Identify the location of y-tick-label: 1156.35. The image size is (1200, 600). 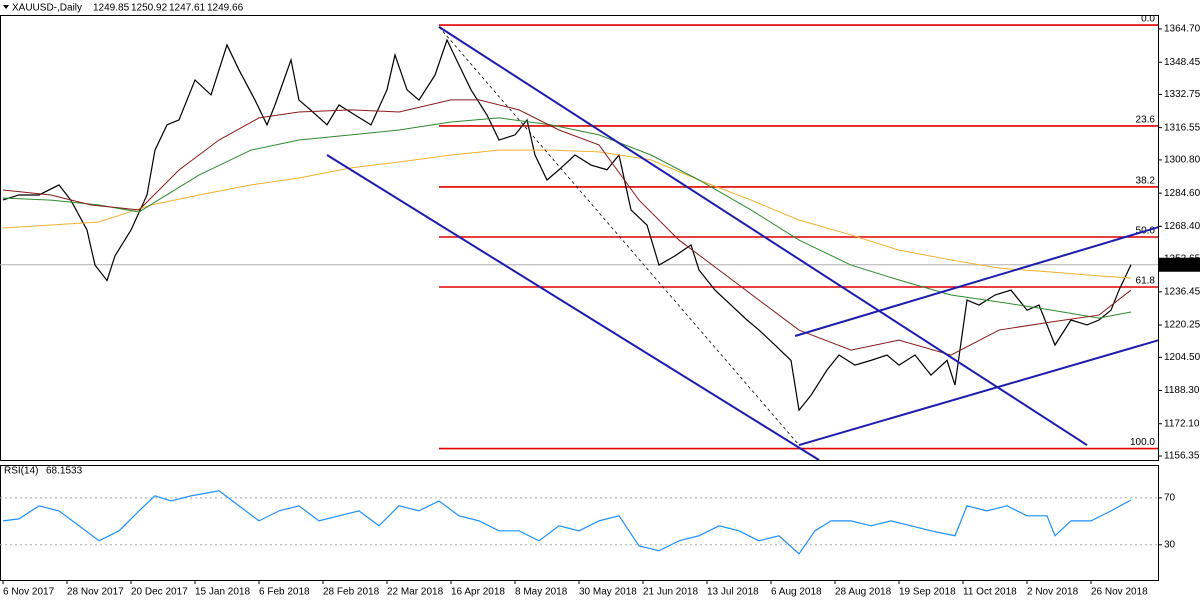
(1182, 456).